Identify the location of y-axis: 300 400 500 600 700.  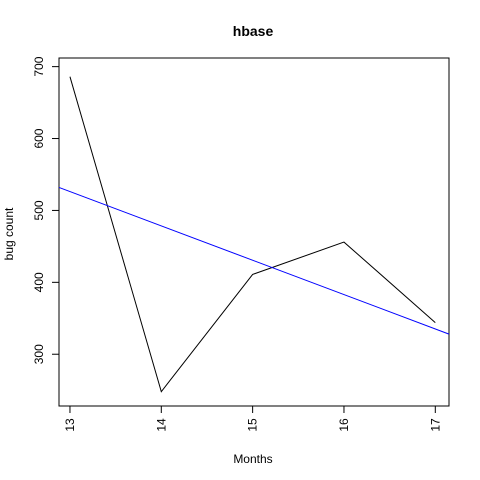
(45, 210).